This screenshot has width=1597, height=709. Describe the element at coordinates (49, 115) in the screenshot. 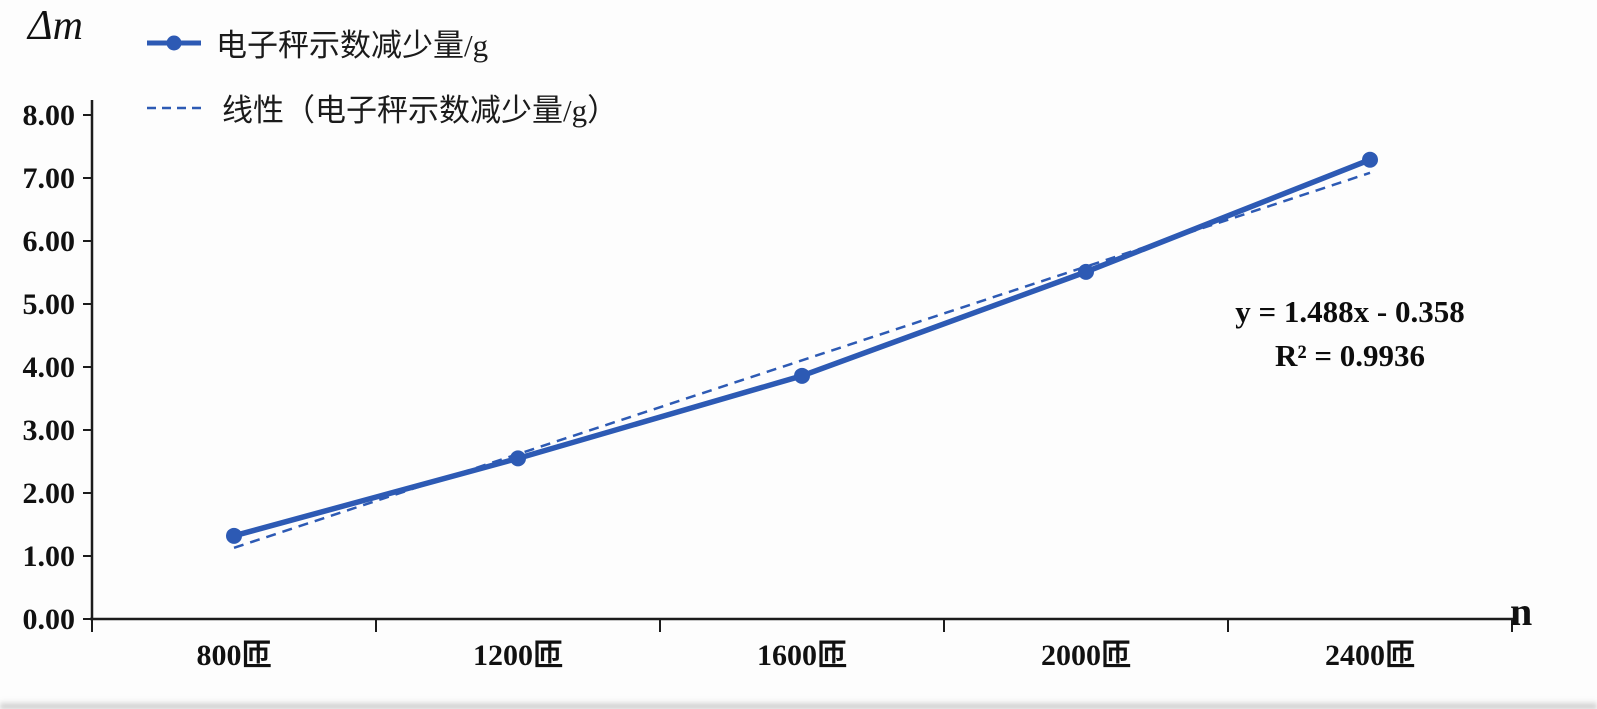

I see `y-tick-label: 8.00` at that location.